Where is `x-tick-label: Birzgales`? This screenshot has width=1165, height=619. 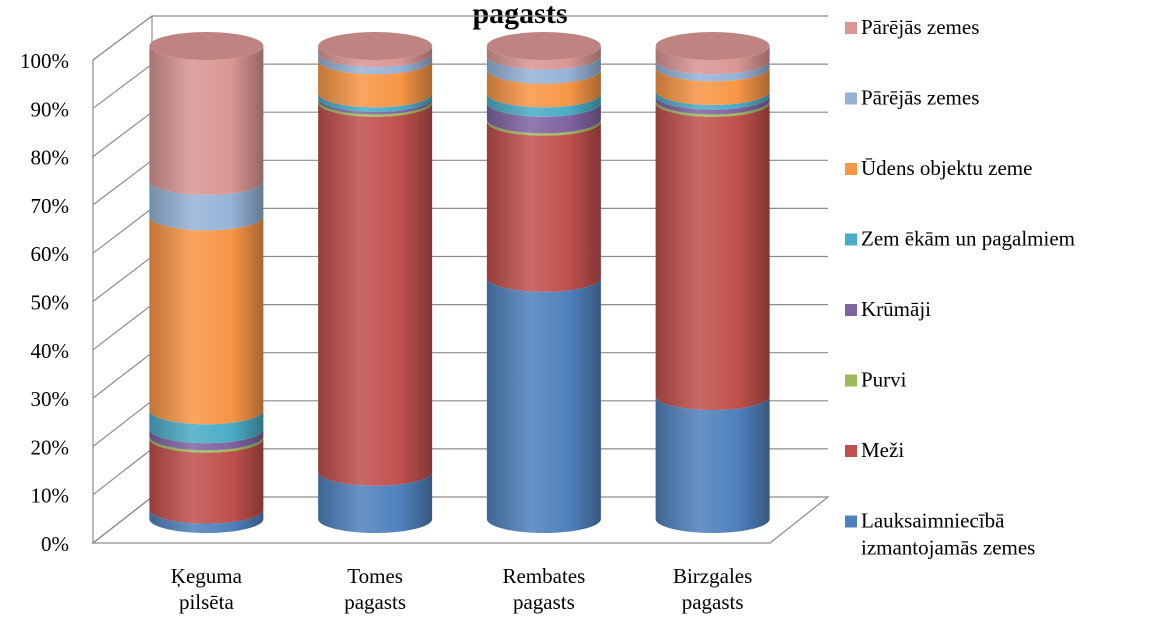 x-tick-label: Birzgales is located at coordinates (712, 576).